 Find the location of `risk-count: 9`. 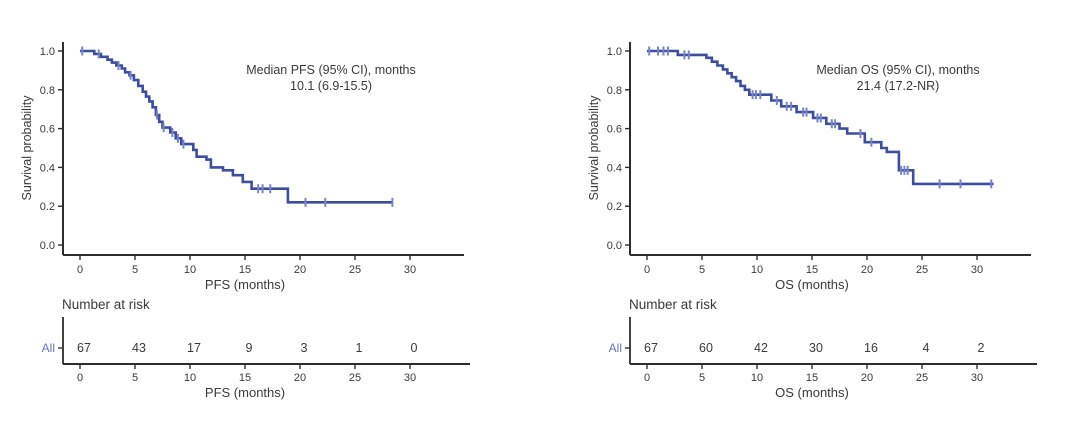

risk-count: 9 is located at coordinates (249, 348).